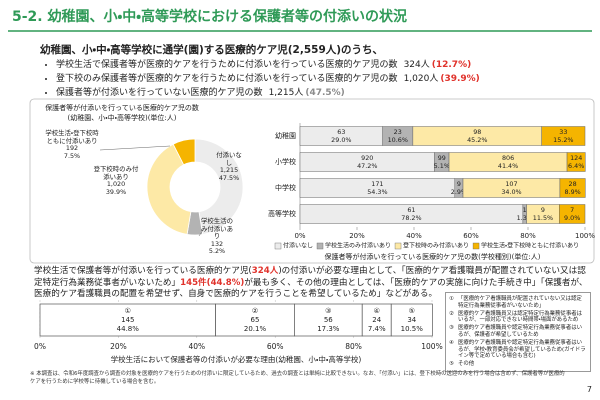  What do you see at coordinates (530, 246) in the screenshot?
I see `legend-label: 学校生活・登下校時ともに付添いあり` at bounding box center [530, 246].